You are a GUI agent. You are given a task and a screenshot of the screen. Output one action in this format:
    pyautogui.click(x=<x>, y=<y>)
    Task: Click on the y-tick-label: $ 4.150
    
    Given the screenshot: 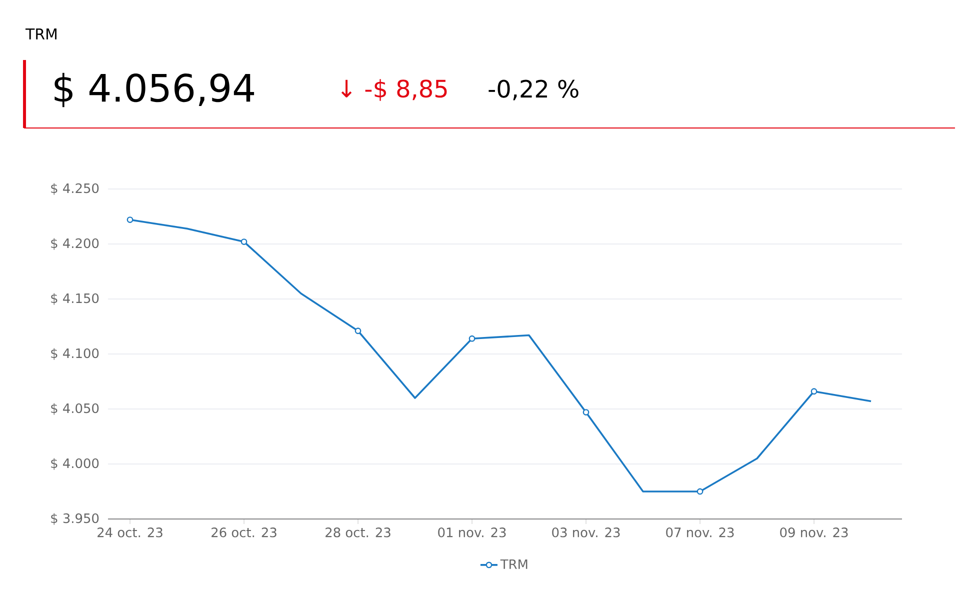 What is the action you would take?
    pyautogui.click(x=75, y=299)
    